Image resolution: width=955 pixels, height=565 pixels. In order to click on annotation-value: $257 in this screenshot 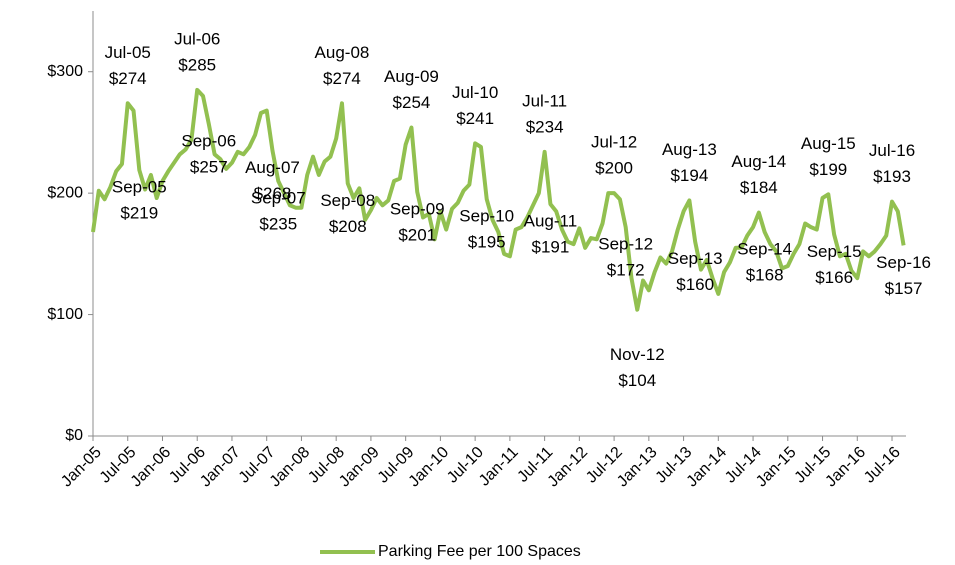, I will do `click(209, 166)`.